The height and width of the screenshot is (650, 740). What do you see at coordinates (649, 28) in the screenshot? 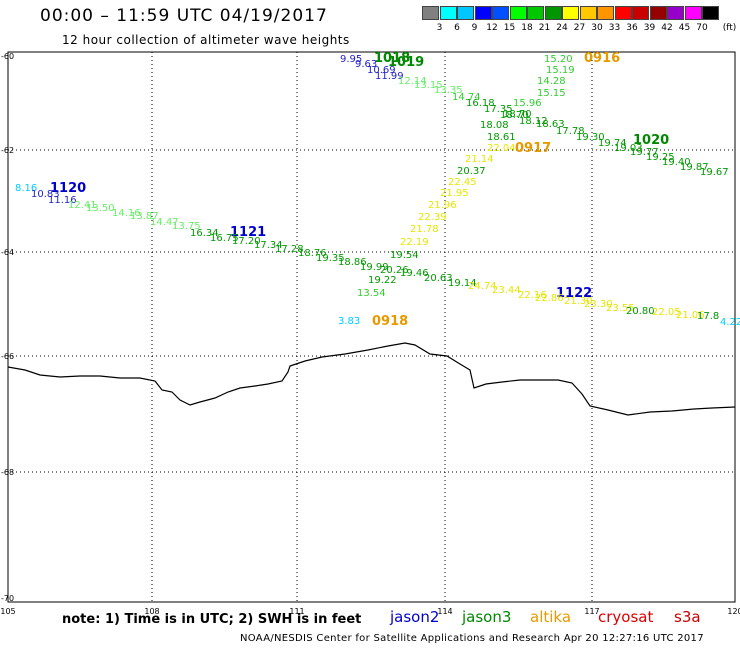
I see `color-scale-label: 39` at bounding box center [649, 28].